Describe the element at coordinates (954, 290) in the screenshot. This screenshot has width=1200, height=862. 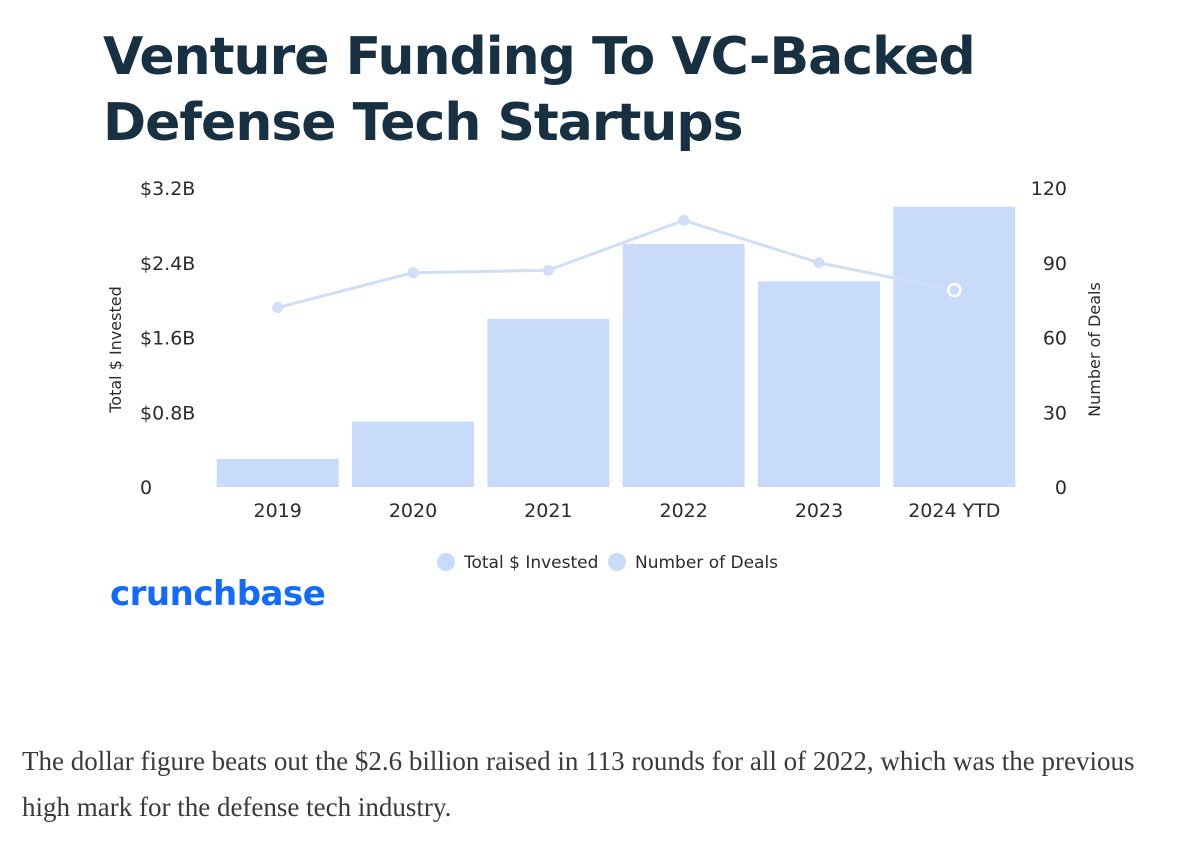
I see `deals-point-2024-ytd` at that location.